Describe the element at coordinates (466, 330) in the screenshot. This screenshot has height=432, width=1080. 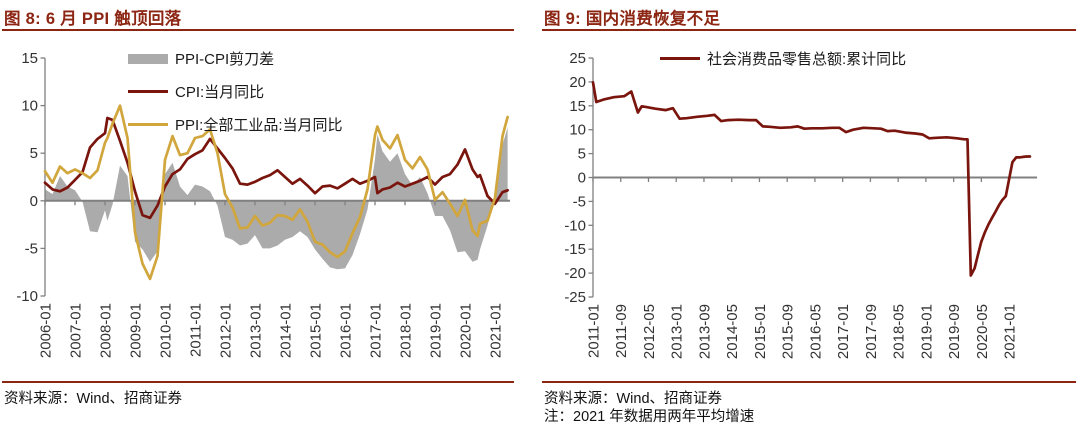
I see `svg-text: 2020-01` at that location.